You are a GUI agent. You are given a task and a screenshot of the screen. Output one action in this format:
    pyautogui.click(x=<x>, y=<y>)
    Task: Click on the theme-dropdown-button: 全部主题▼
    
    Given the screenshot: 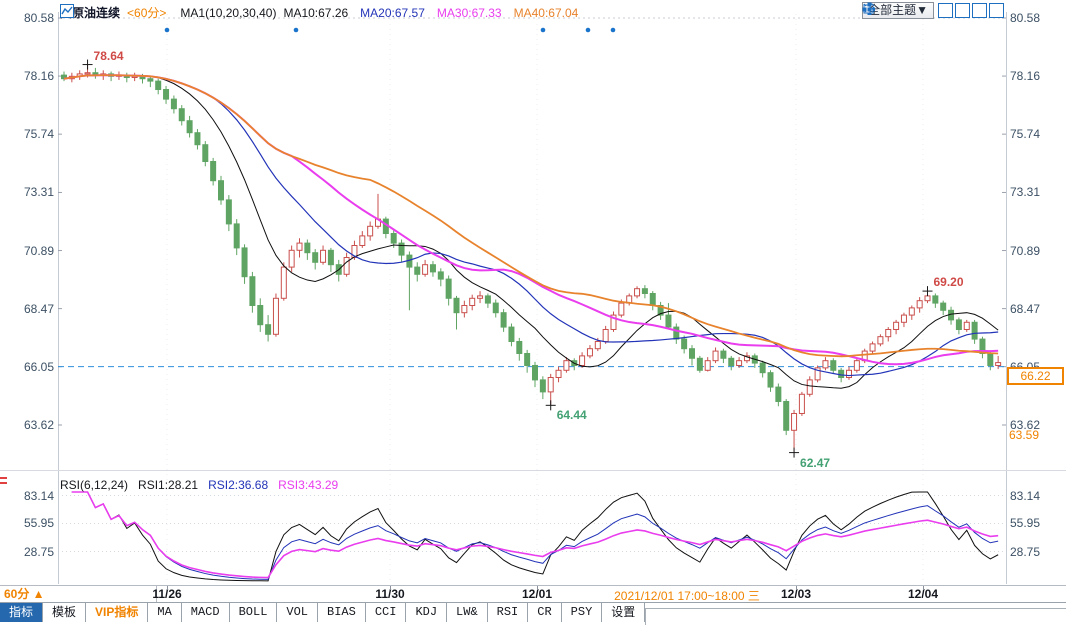 What is the action you would take?
    pyautogui.click(x=898, y=10)
    